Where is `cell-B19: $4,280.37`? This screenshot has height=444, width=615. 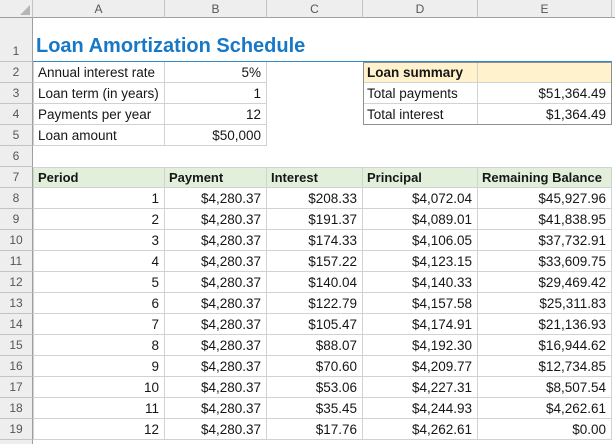 cell-B19: $4,280.37 is located at coordinates (216, 429).